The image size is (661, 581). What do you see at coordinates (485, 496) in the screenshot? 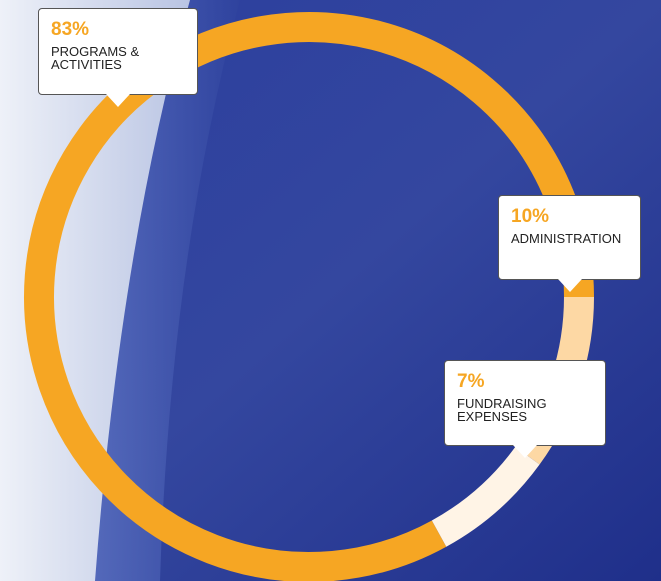
I see `donut-segment` at bounding box center [485, 496].